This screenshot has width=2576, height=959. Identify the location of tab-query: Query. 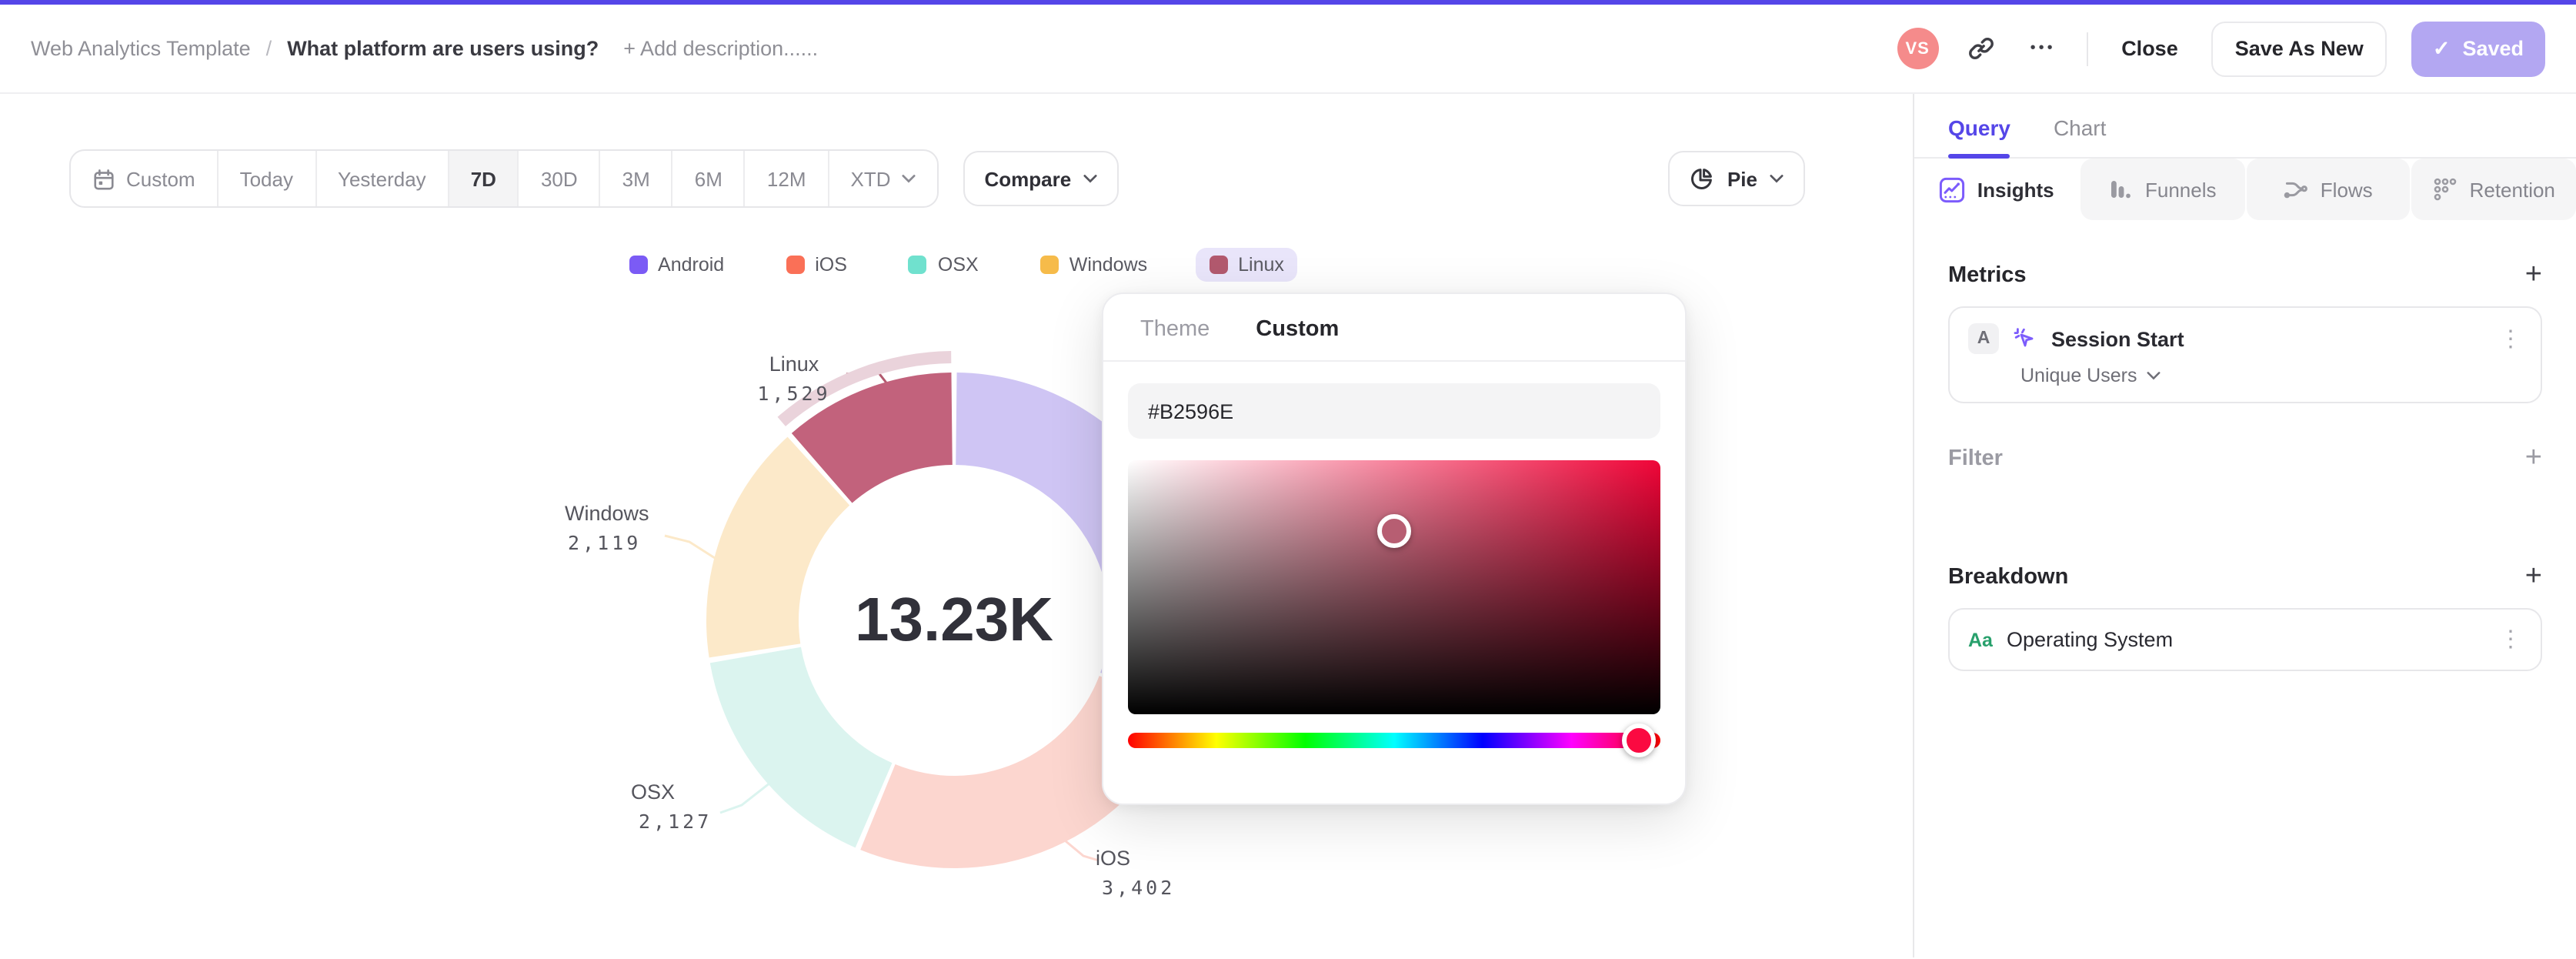
(1980, 126).